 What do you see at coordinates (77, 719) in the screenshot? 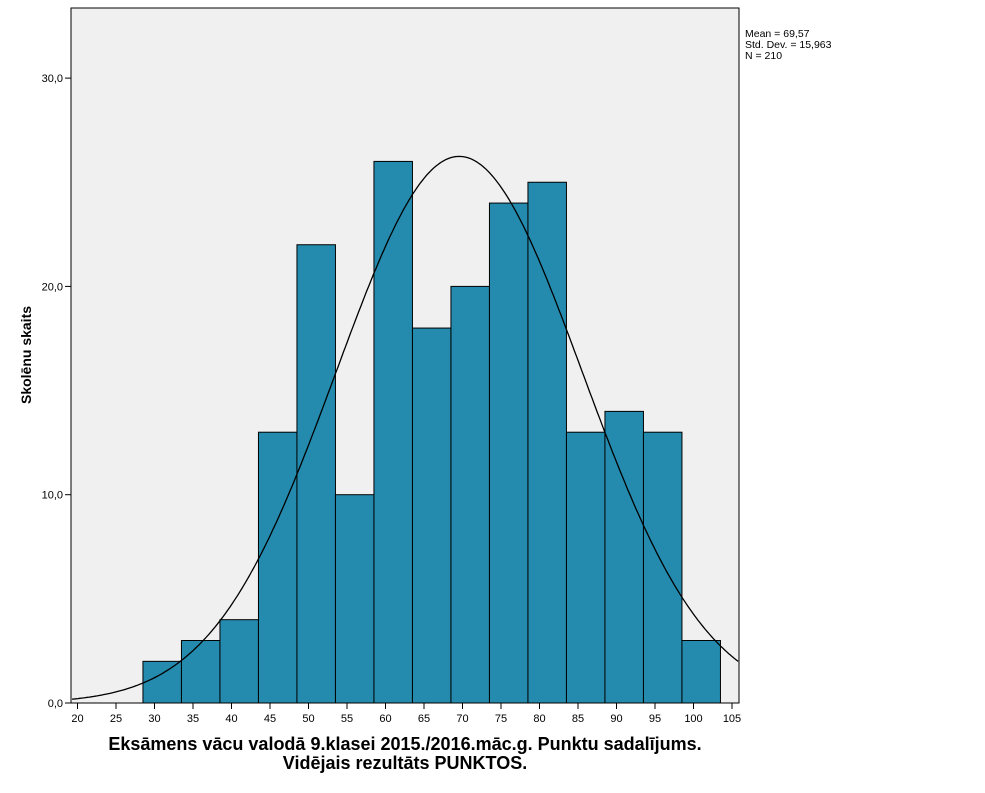
I see `x-tick-label: 20` at bounding box center [77, 719].